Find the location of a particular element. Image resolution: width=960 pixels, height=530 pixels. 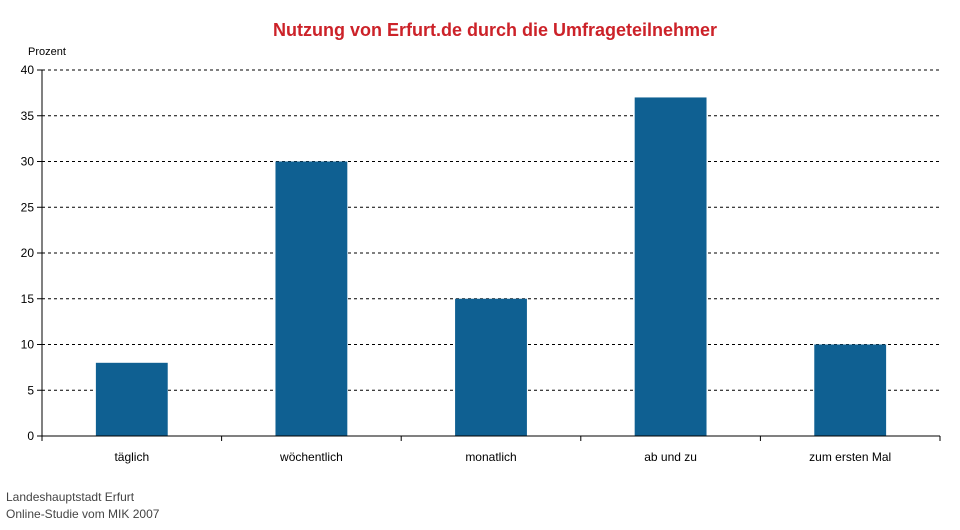

y-tick-label: 15 is located at coordinates (28, 299).